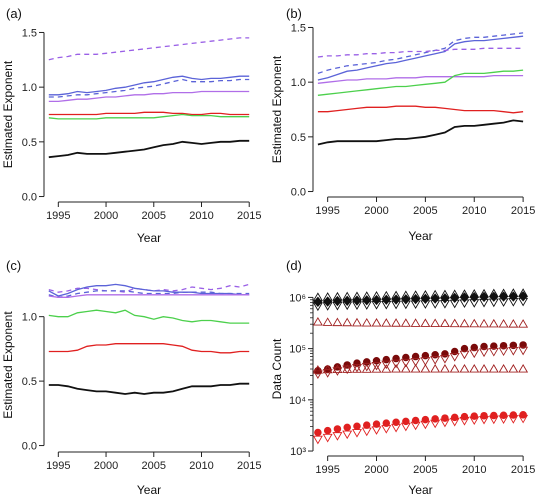 This screenshot has height=497, width=550. I want to click on x-tick-label: 2005, so click(425, 470).